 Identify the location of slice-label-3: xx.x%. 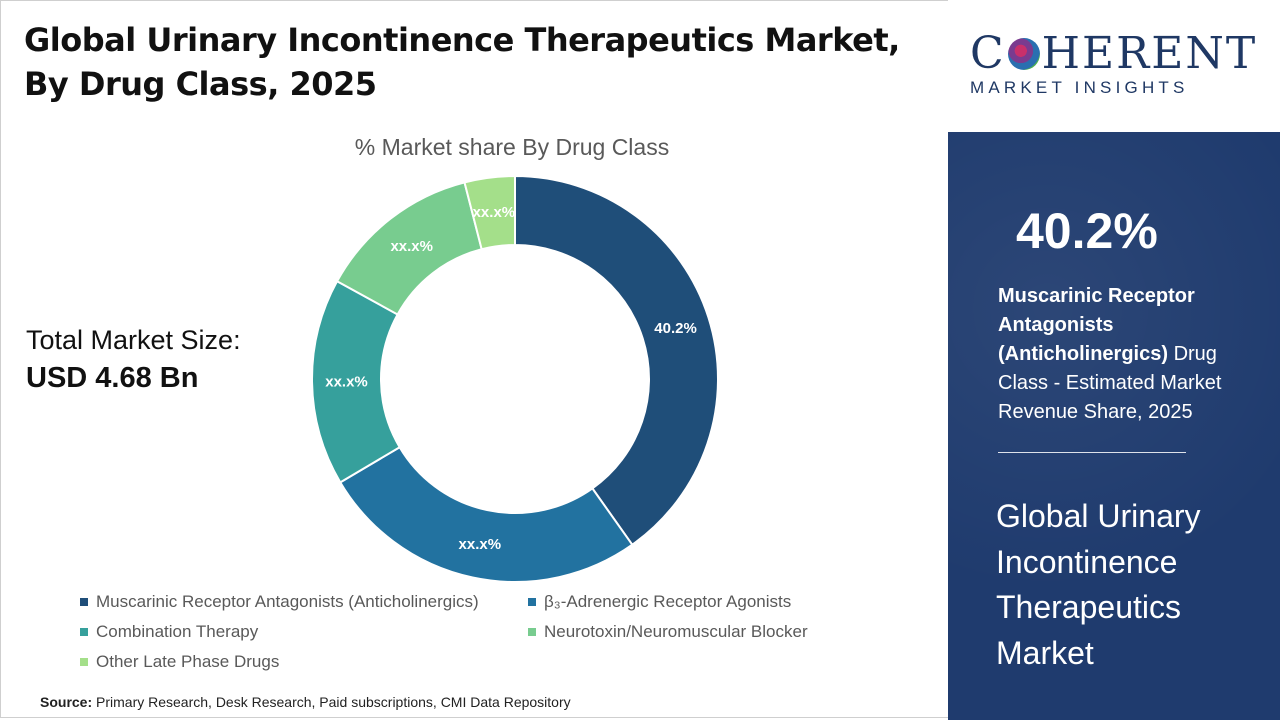
(346, 382).